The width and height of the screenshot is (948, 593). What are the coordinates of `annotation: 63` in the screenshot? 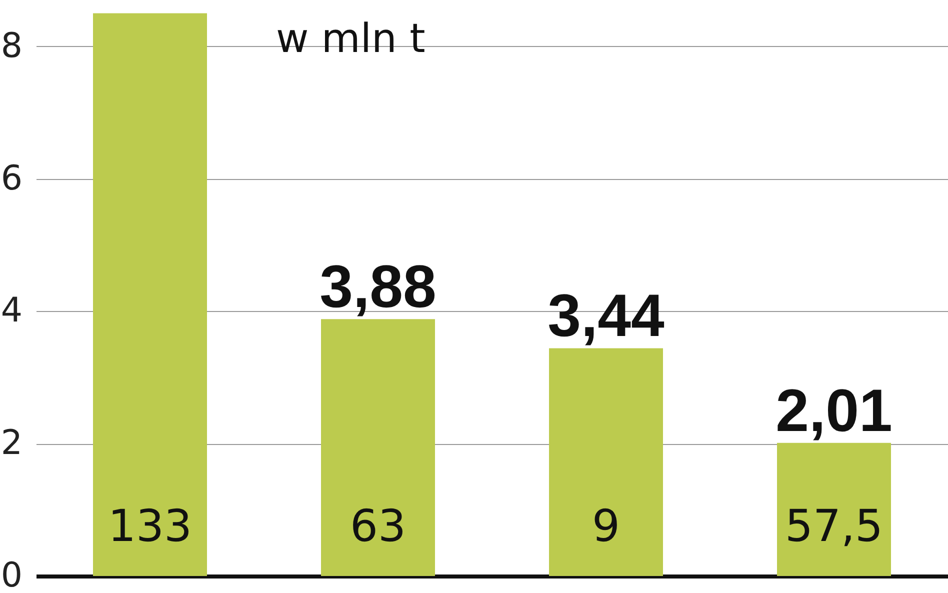 It's located at (378, 526).